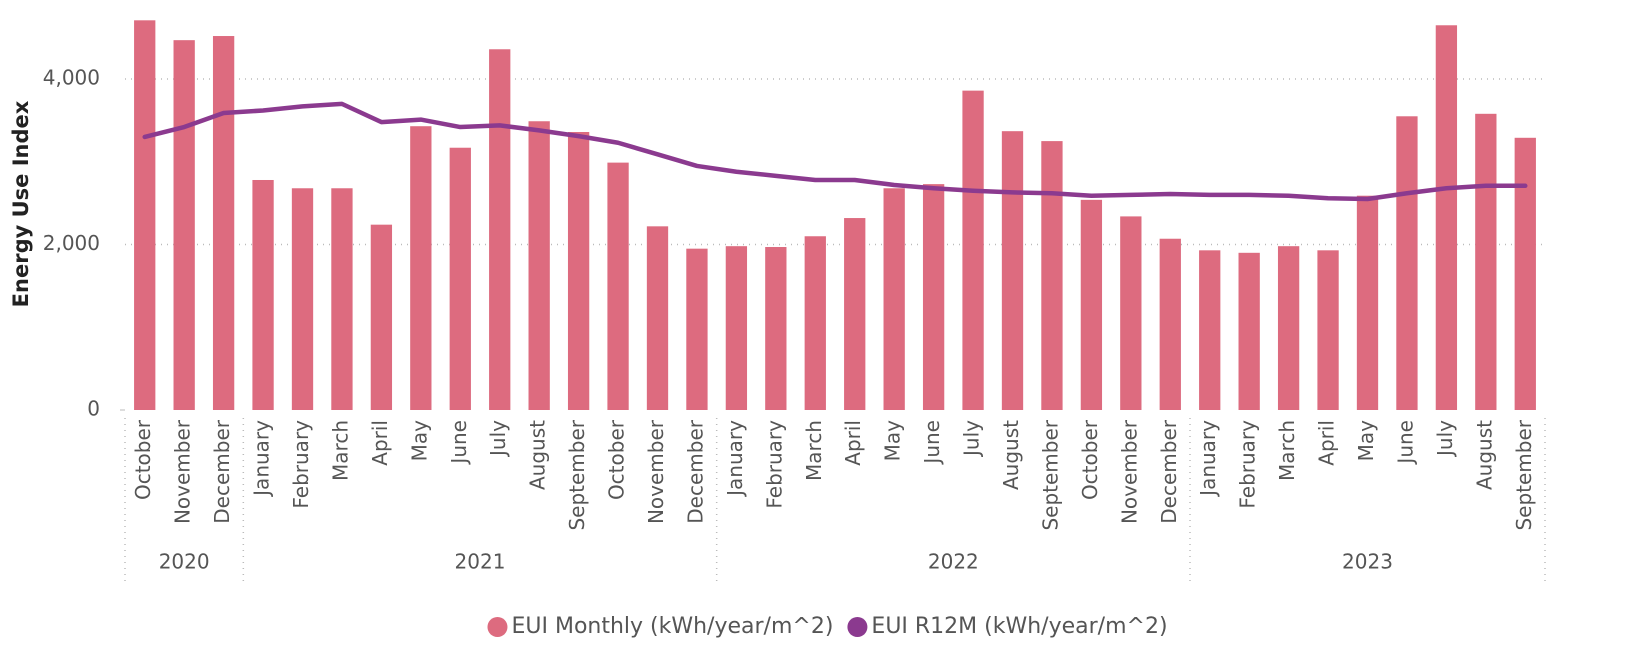  Describe the element at coordinates (184, 562) in the screenshot. I see `x-group-label: 2020` at that location.